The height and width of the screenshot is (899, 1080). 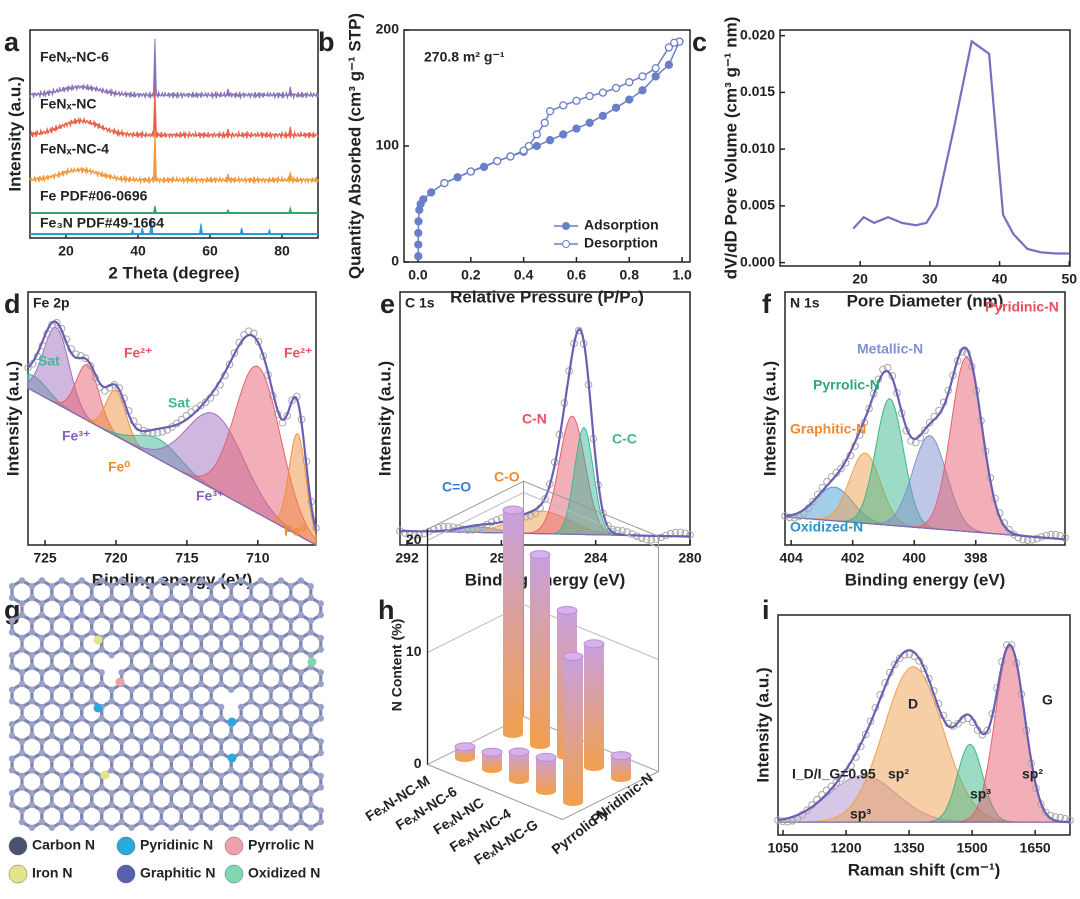 I want to click on dopant-atom, so click(x=120, y=682).